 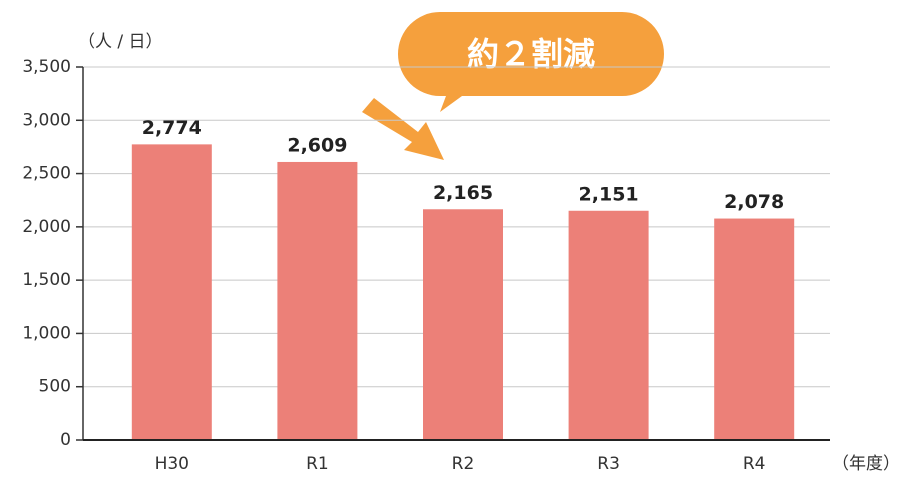 I want to click on data-label: 2,609, so click(x=317, y=145).